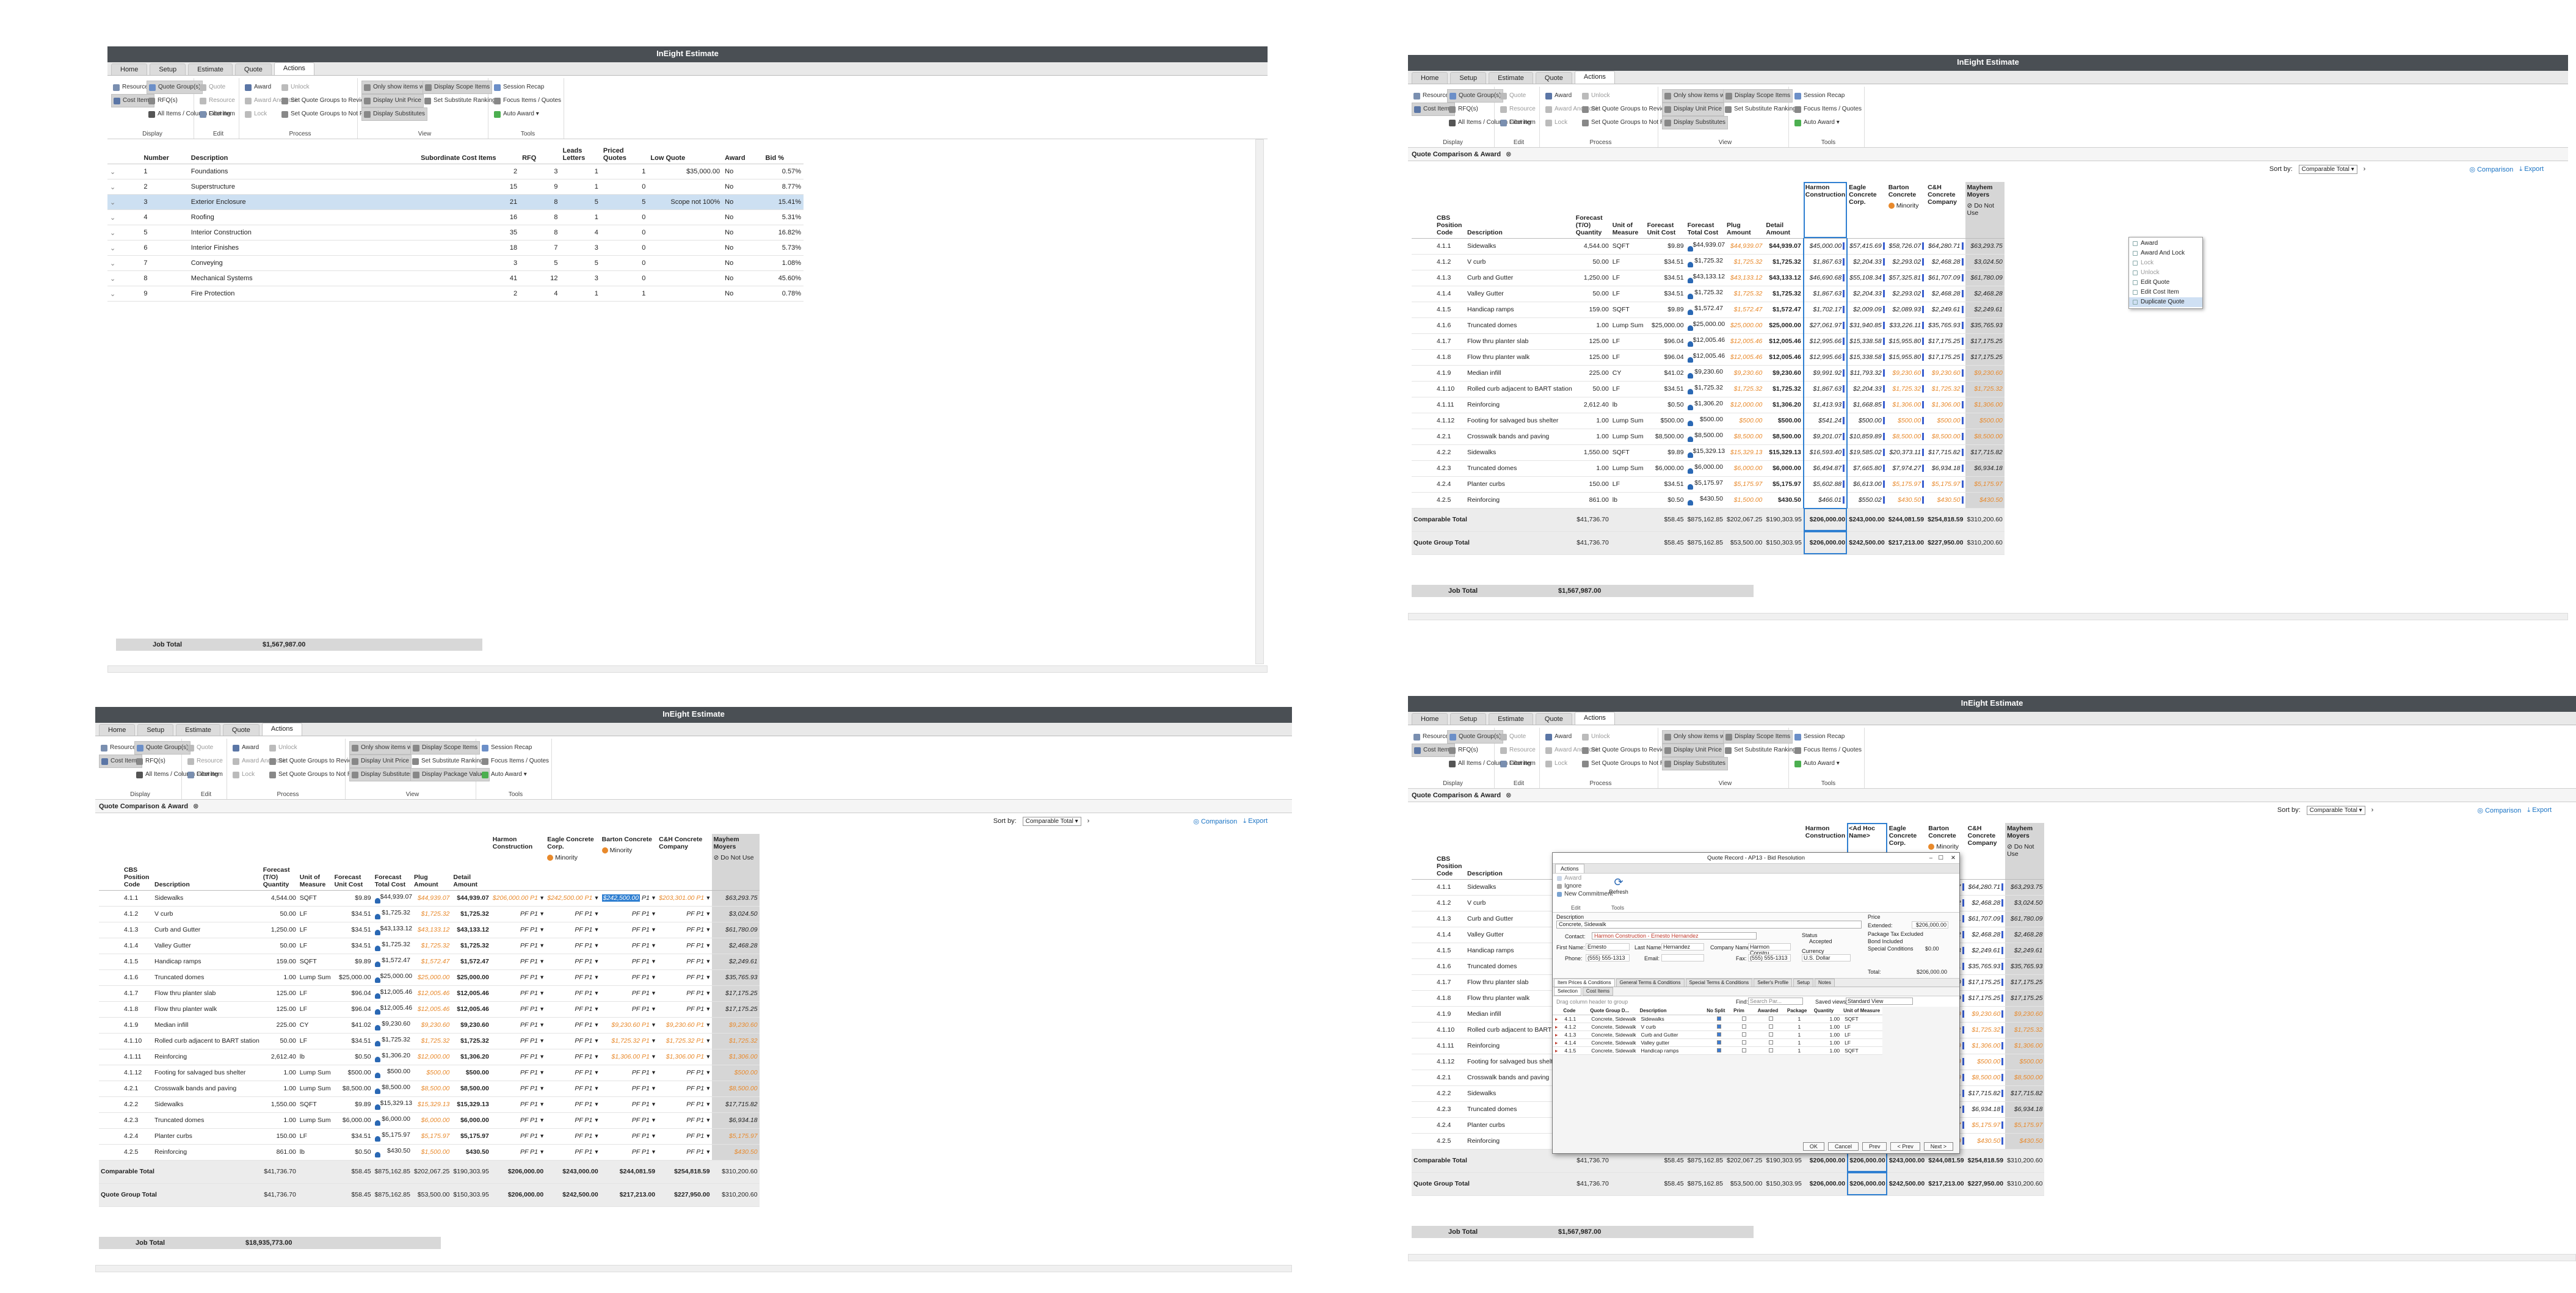  I want to click on dialog-prev-button: < Prev, so click(1905, 1146).